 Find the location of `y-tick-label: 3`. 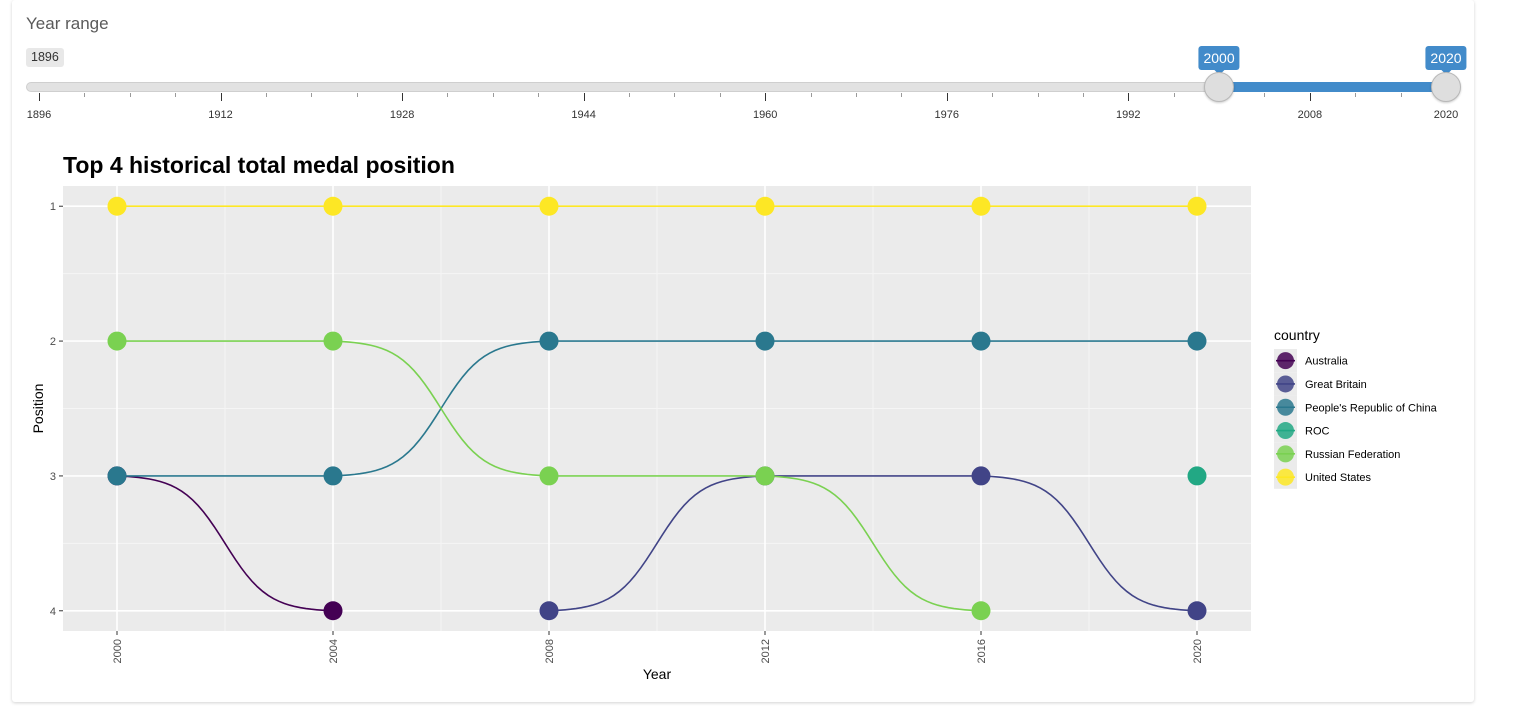

y-tick-label: 3 is located at coordinates (53, 477).